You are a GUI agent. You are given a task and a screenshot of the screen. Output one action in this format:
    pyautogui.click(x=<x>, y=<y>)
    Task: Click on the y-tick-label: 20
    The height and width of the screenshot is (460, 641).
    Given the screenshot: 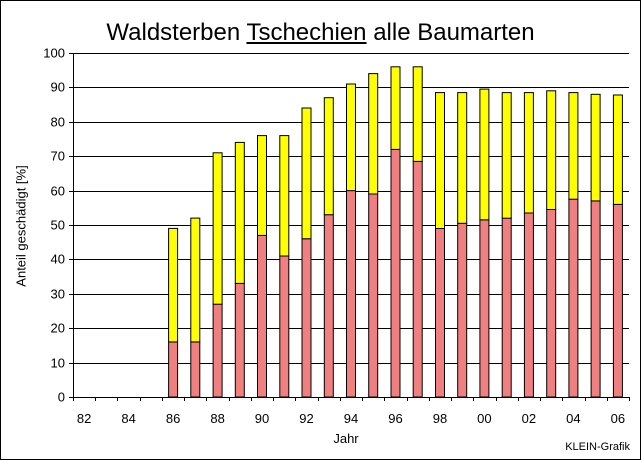 What is the action you would take?
    pyautogui.click(x=58, y=328)
    